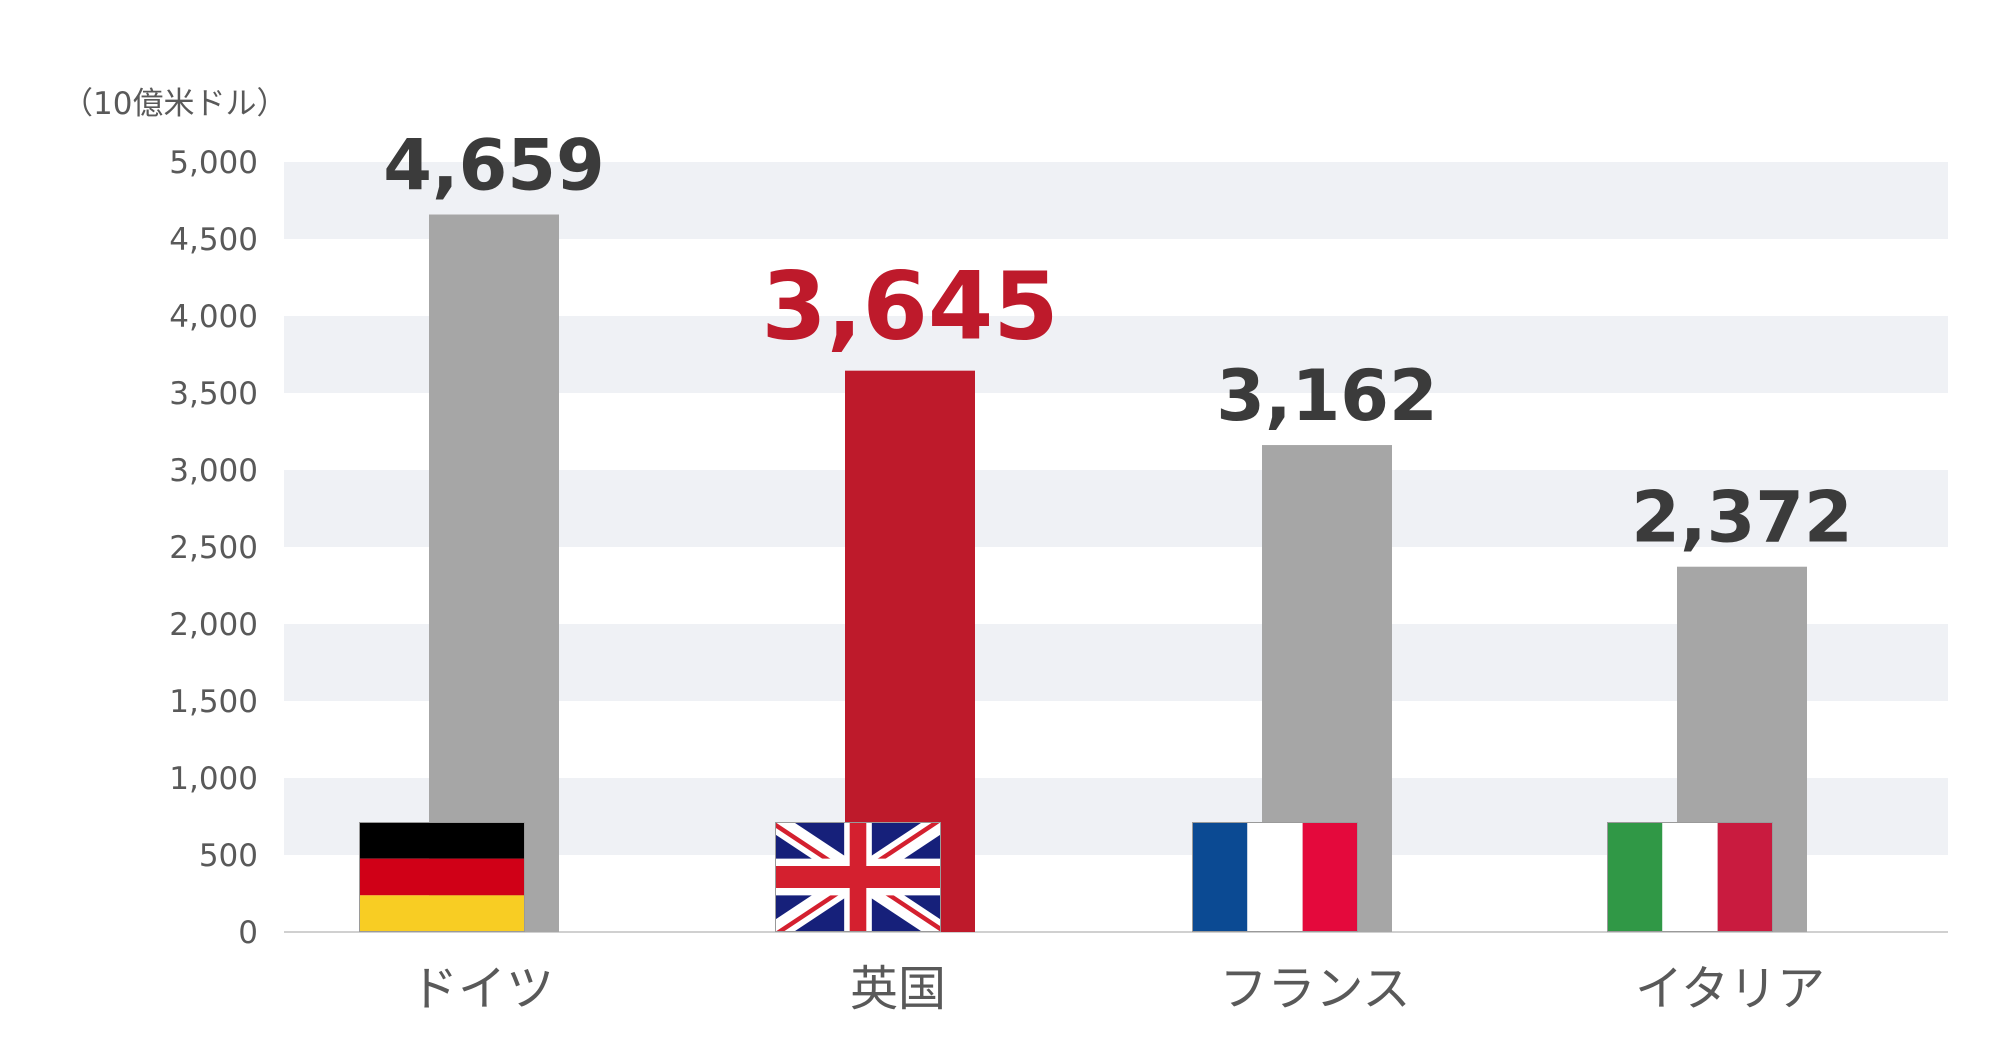 The width and height of the screenshot is (2000, 1064). What do you see at coordinates (213, 779) in the screenshot?
I see `y-tick-label: 1,000` at bounding box center [213, 779].